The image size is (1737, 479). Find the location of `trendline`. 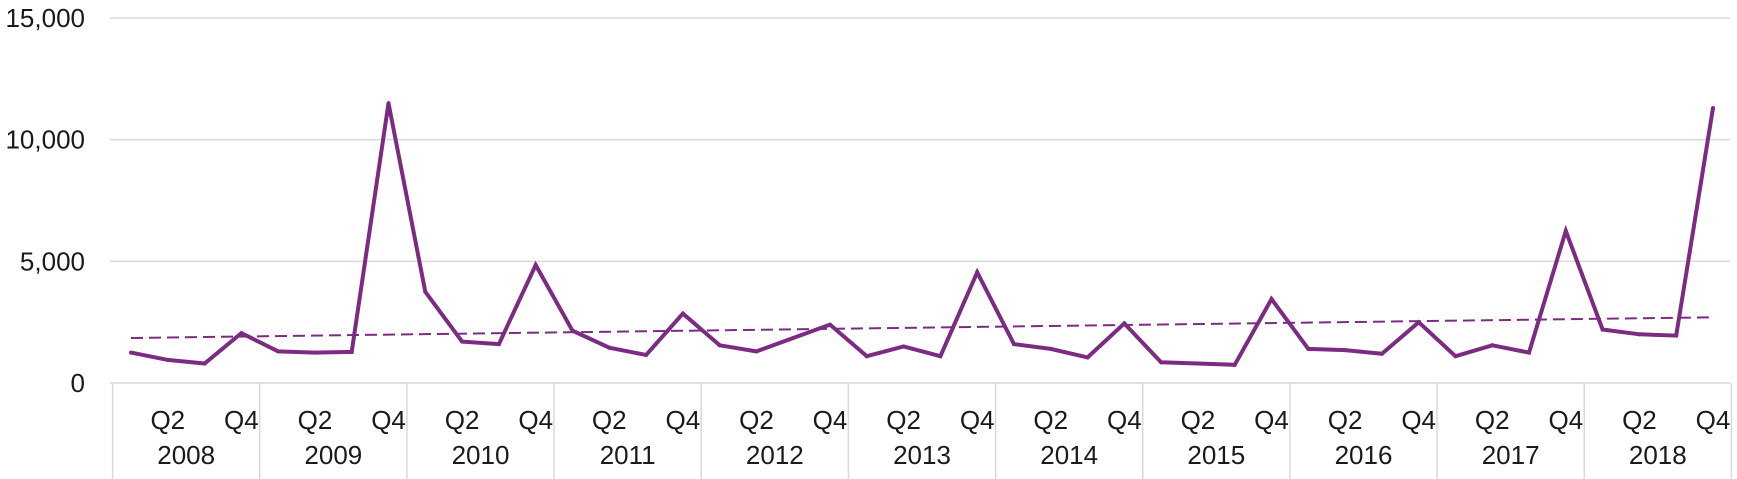

trendline is located at coordinates (922, 327).